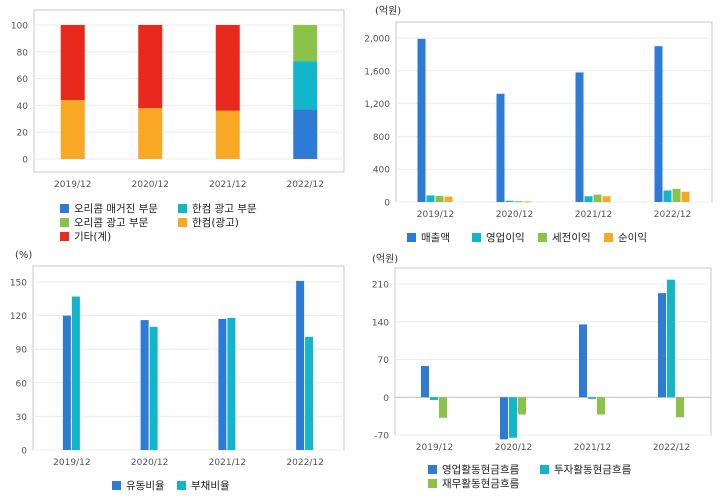  What do you see at coordinates (381, 171) in the screenshot?
I see `y-tick-label: 400` at bounding box center [381, 171].